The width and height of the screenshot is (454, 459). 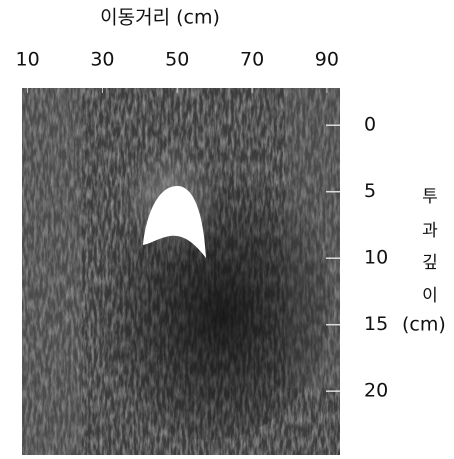 What do you see at coordinates (424, 325) in the screenshot?
I see `y-axis-unit: (cm)` at bounding box center [424, 325].